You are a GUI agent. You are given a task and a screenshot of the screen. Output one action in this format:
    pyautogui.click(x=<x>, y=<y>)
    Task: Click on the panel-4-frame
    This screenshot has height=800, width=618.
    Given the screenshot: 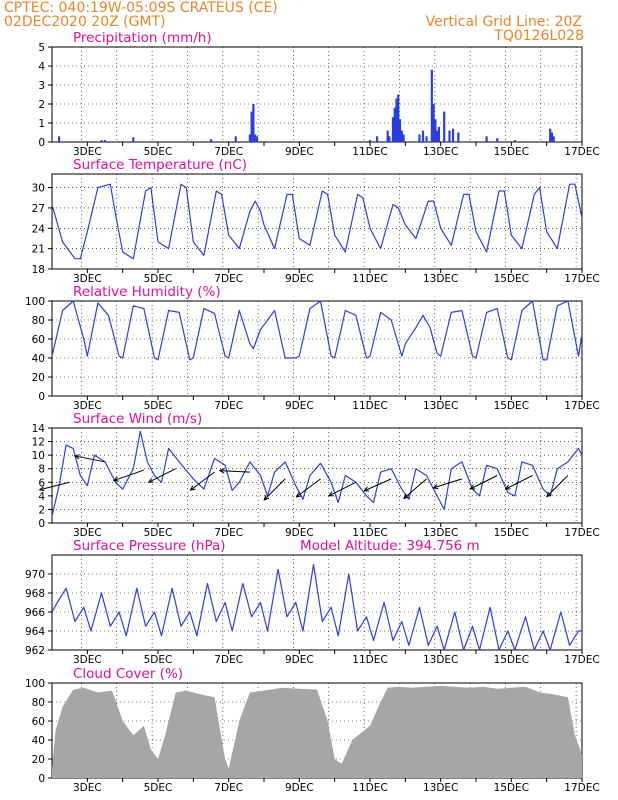 What is the action you would take?
    pyautogui.click(x=317, y=475)
    